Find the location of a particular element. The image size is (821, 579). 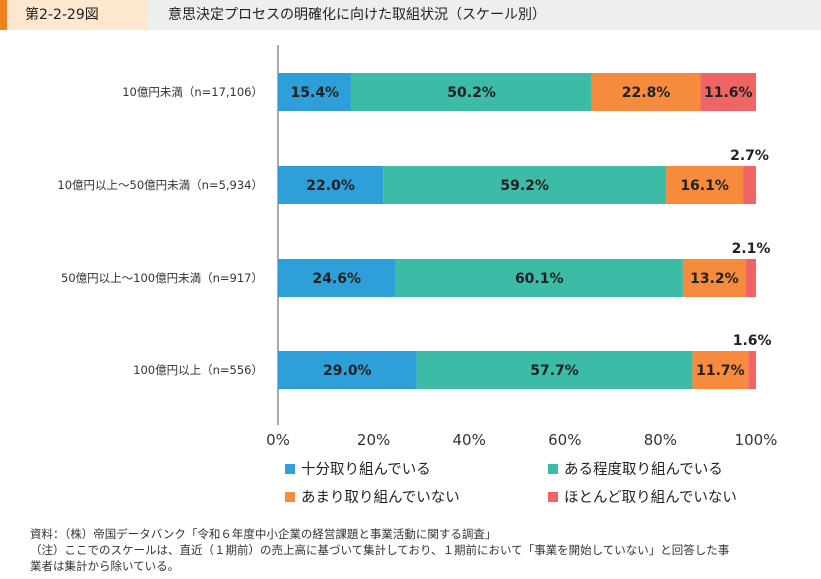

data-label: 24.6% is located at coordinates (337, 279).